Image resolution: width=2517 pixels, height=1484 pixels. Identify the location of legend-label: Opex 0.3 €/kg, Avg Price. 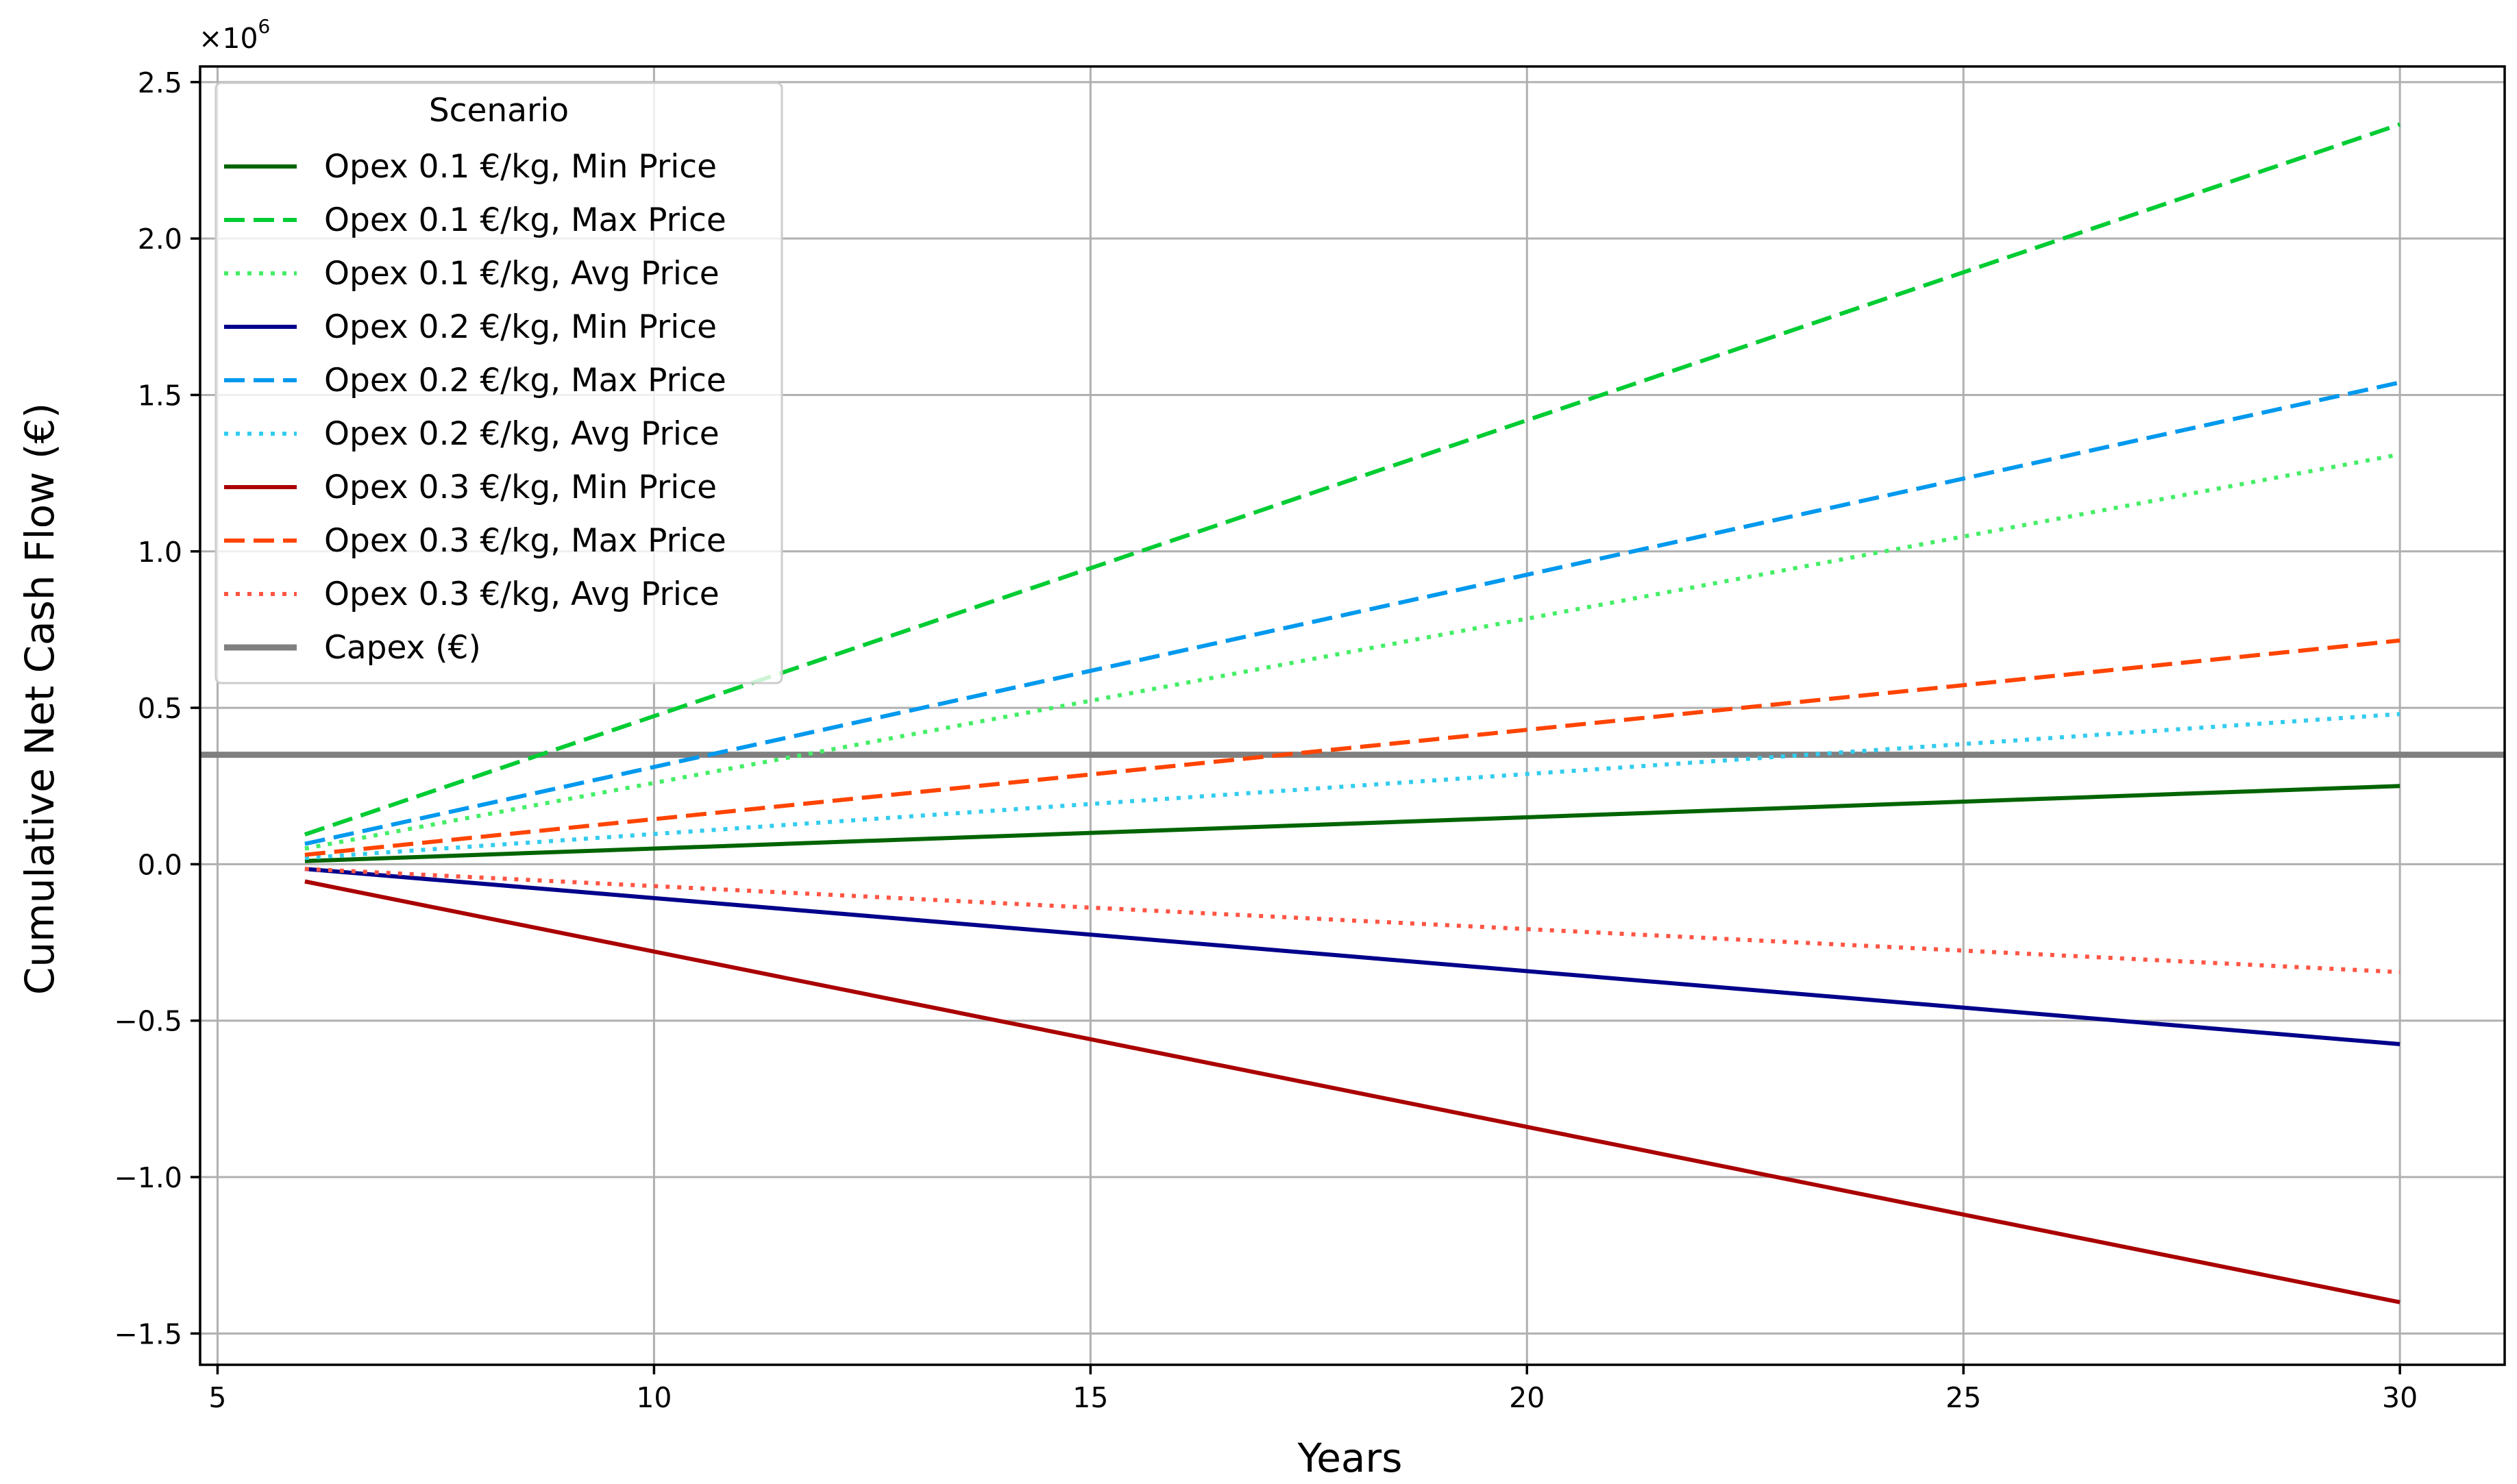
(522, 595).